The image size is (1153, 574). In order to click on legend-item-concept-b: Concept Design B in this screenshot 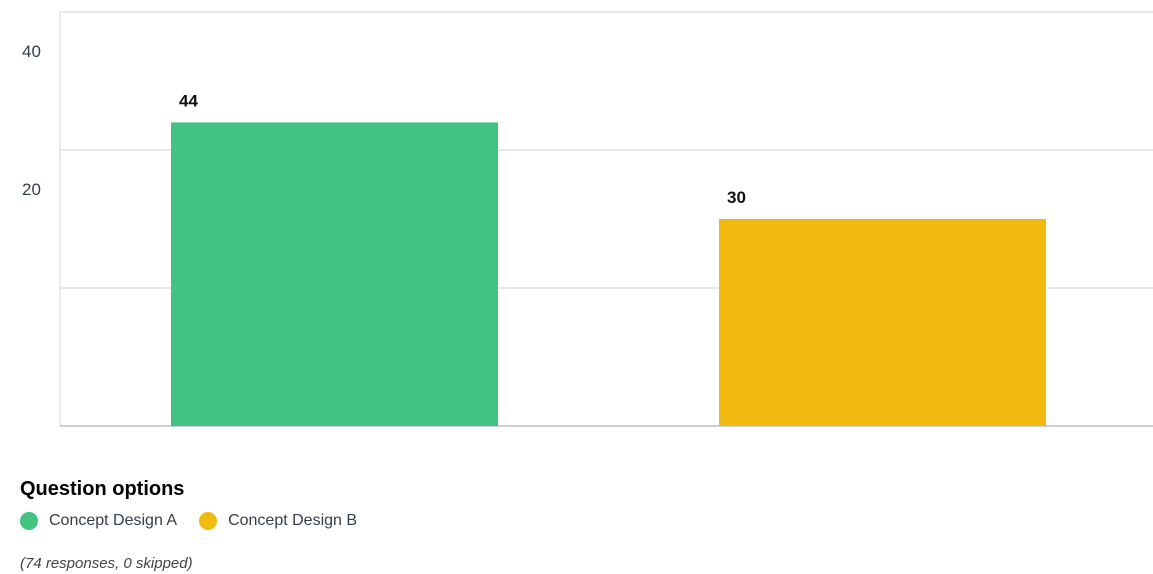, I will do `click(278, 521)`.